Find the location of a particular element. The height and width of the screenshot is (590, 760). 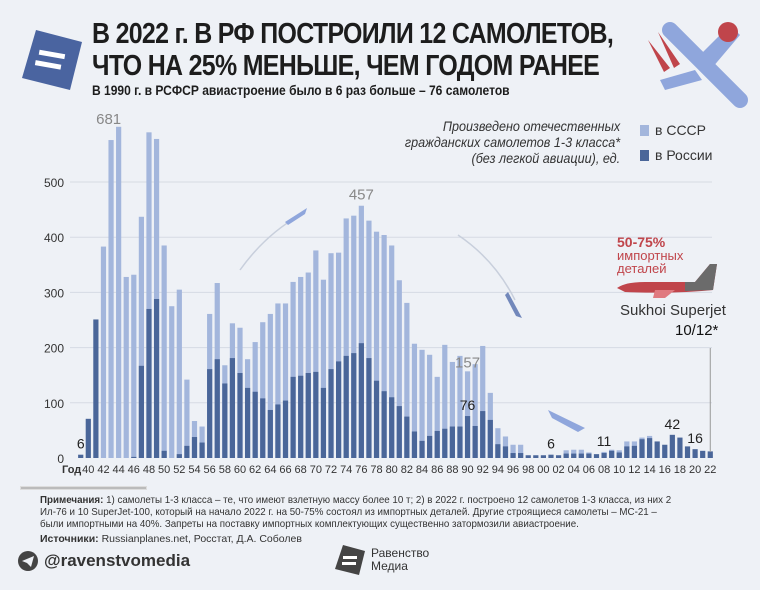

brand-logo-icon is located at coordinates (350, 560).